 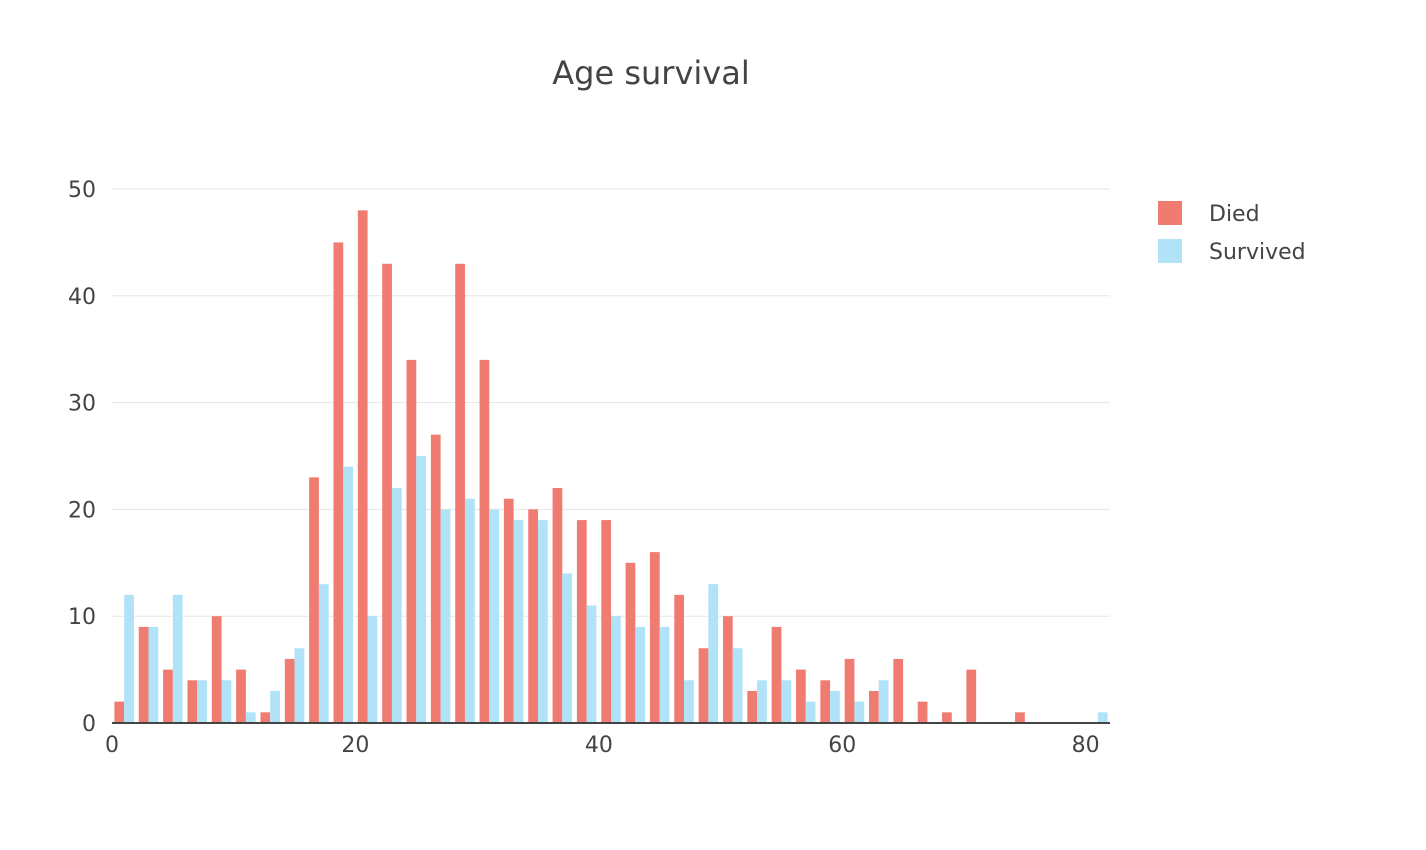 What do you see at coordinates (82, 404) in the screenshot?
I see `y-tick-label: 30` at bounding box center [82, 404].